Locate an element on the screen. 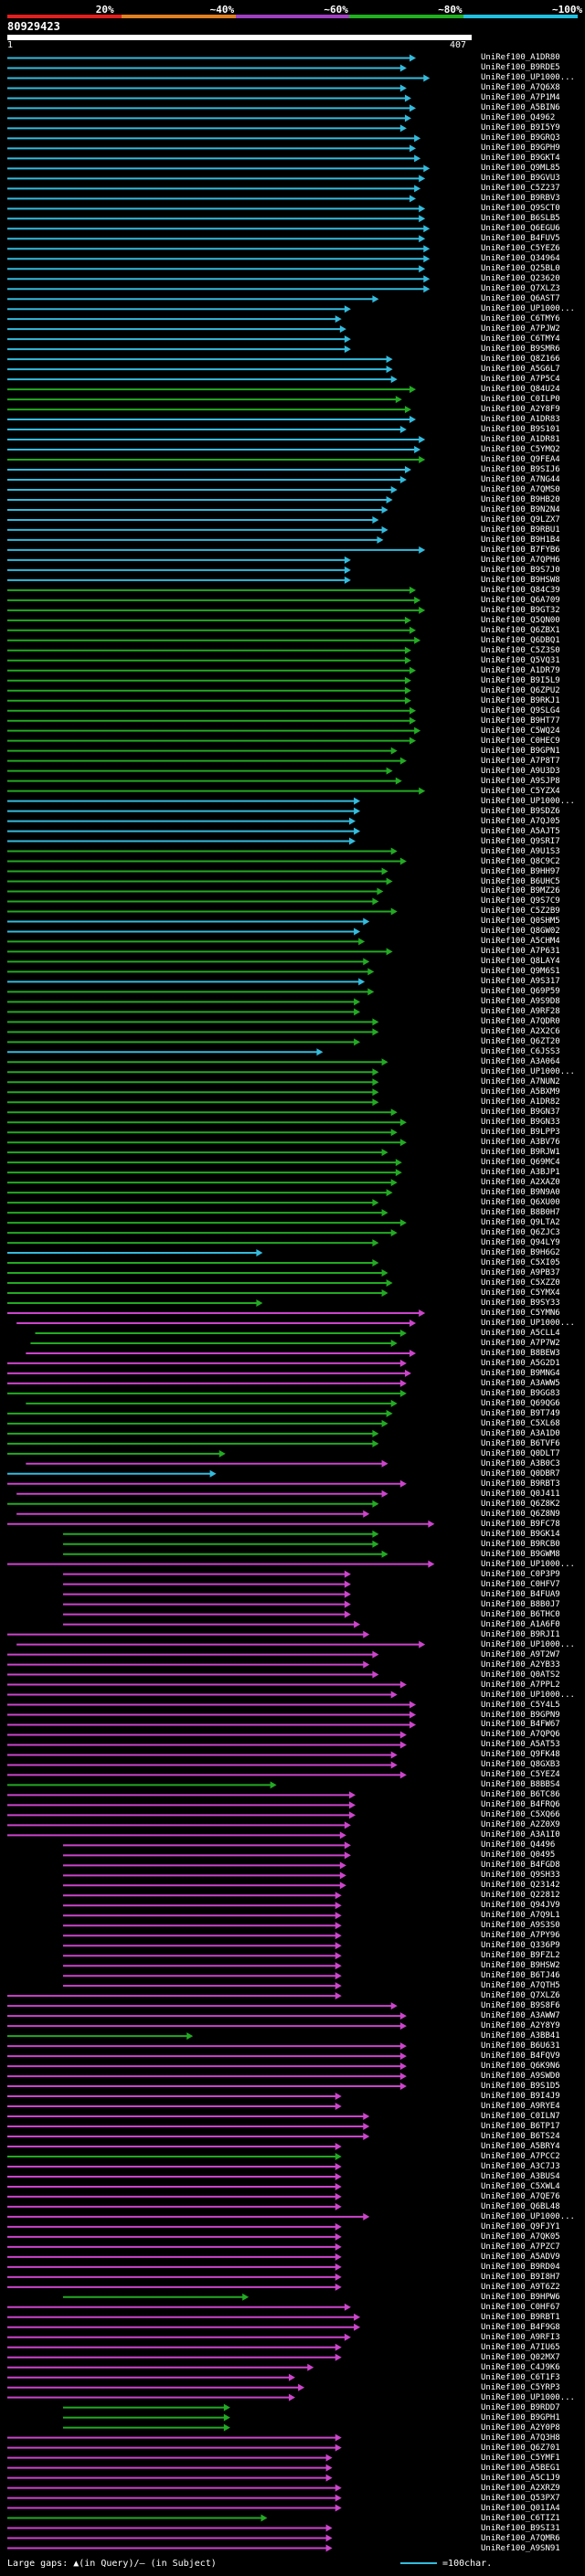  hit-label: UniRef100_C5YMF1 is located at coordinates (520, 2458).